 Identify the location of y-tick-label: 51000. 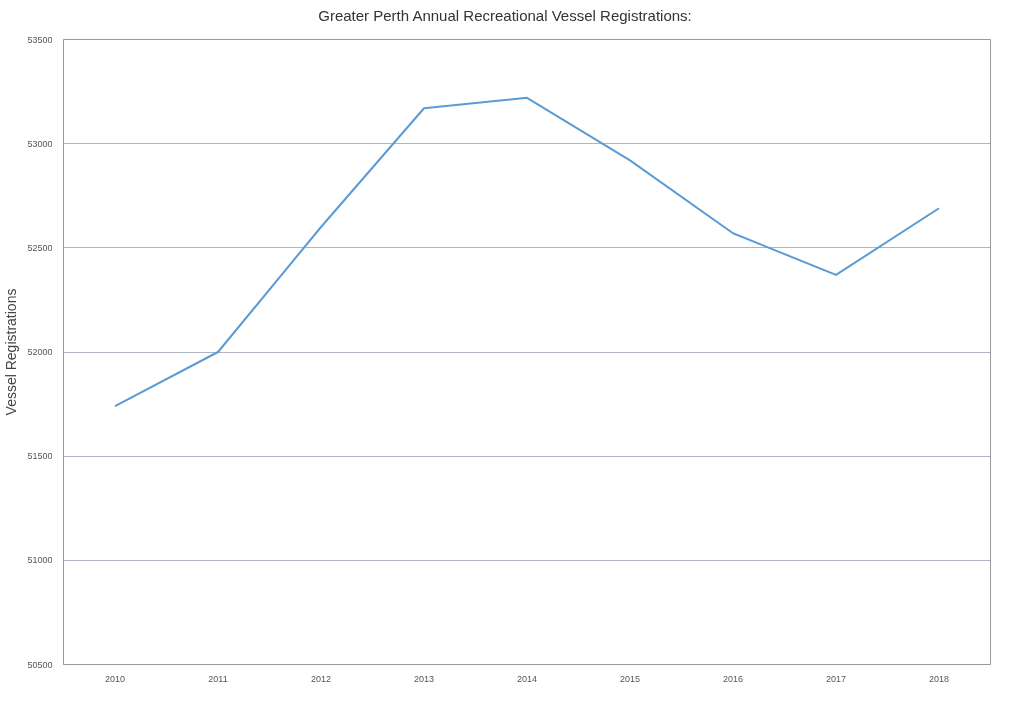
(40, 560).